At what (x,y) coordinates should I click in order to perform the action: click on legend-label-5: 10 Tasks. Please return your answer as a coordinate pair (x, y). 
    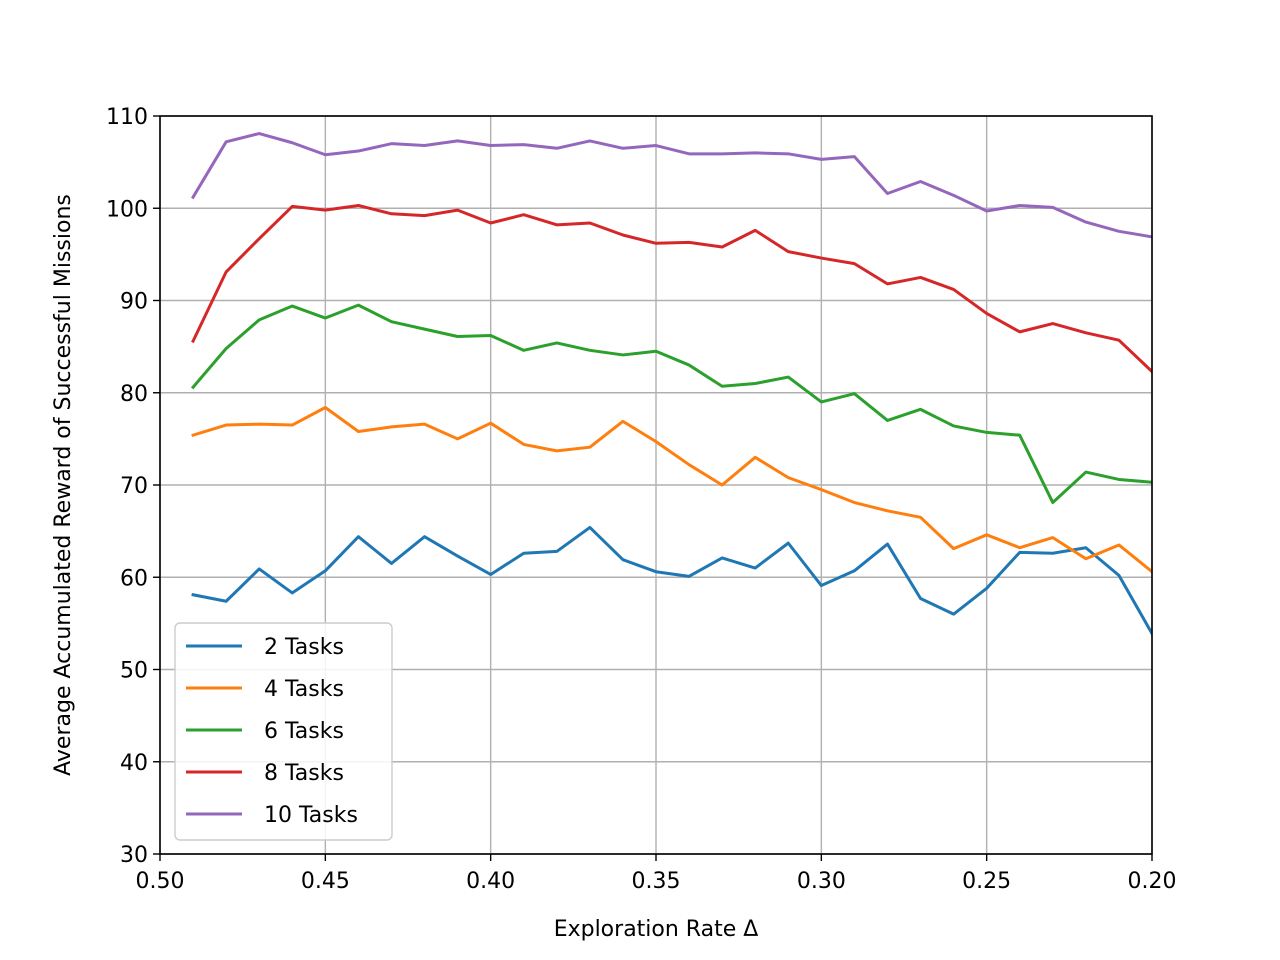
    Looking at the image, I should click on (311, 815).